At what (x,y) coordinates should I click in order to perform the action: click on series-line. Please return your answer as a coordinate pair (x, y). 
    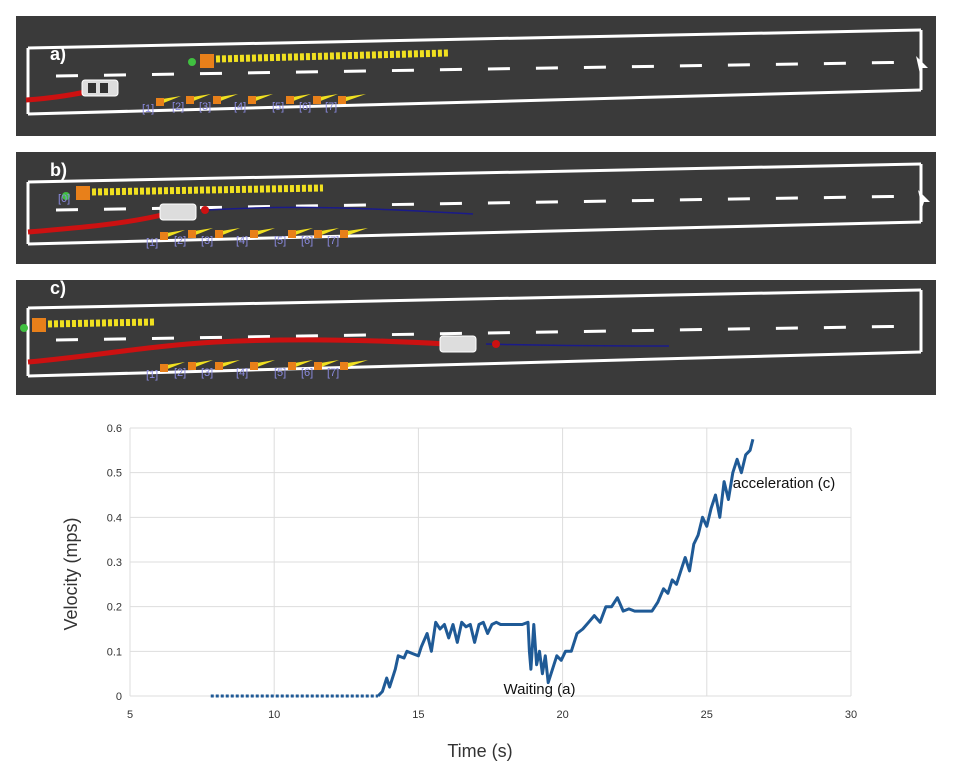
    Looking at the image, I should click on (565, 568).